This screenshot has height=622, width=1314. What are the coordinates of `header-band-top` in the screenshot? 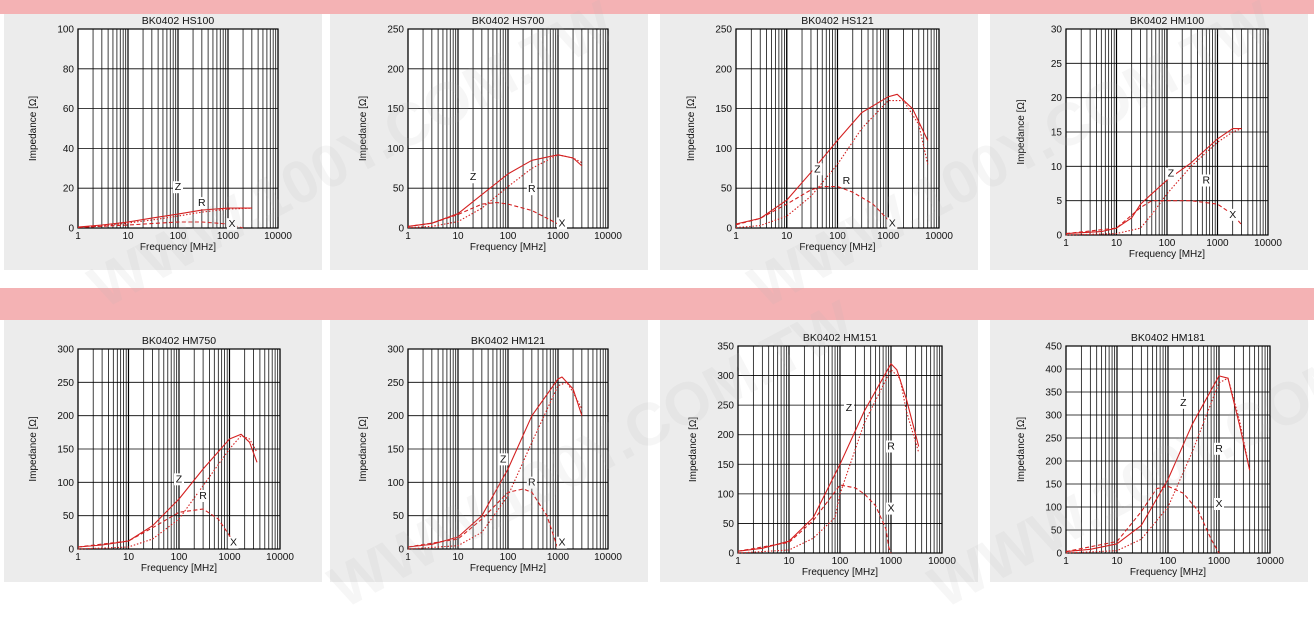 It's located at (657, 7).